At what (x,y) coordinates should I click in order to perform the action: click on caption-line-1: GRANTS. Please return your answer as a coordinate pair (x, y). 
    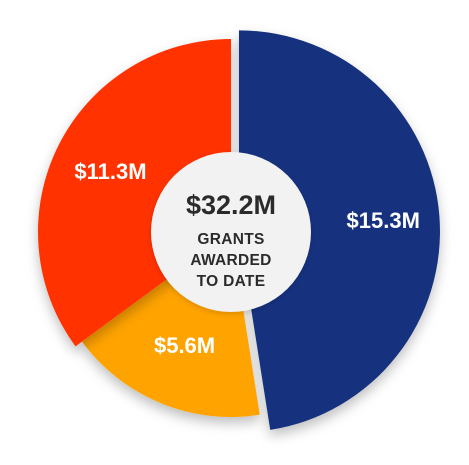
    Looking at the image, I should click on (230, 239).